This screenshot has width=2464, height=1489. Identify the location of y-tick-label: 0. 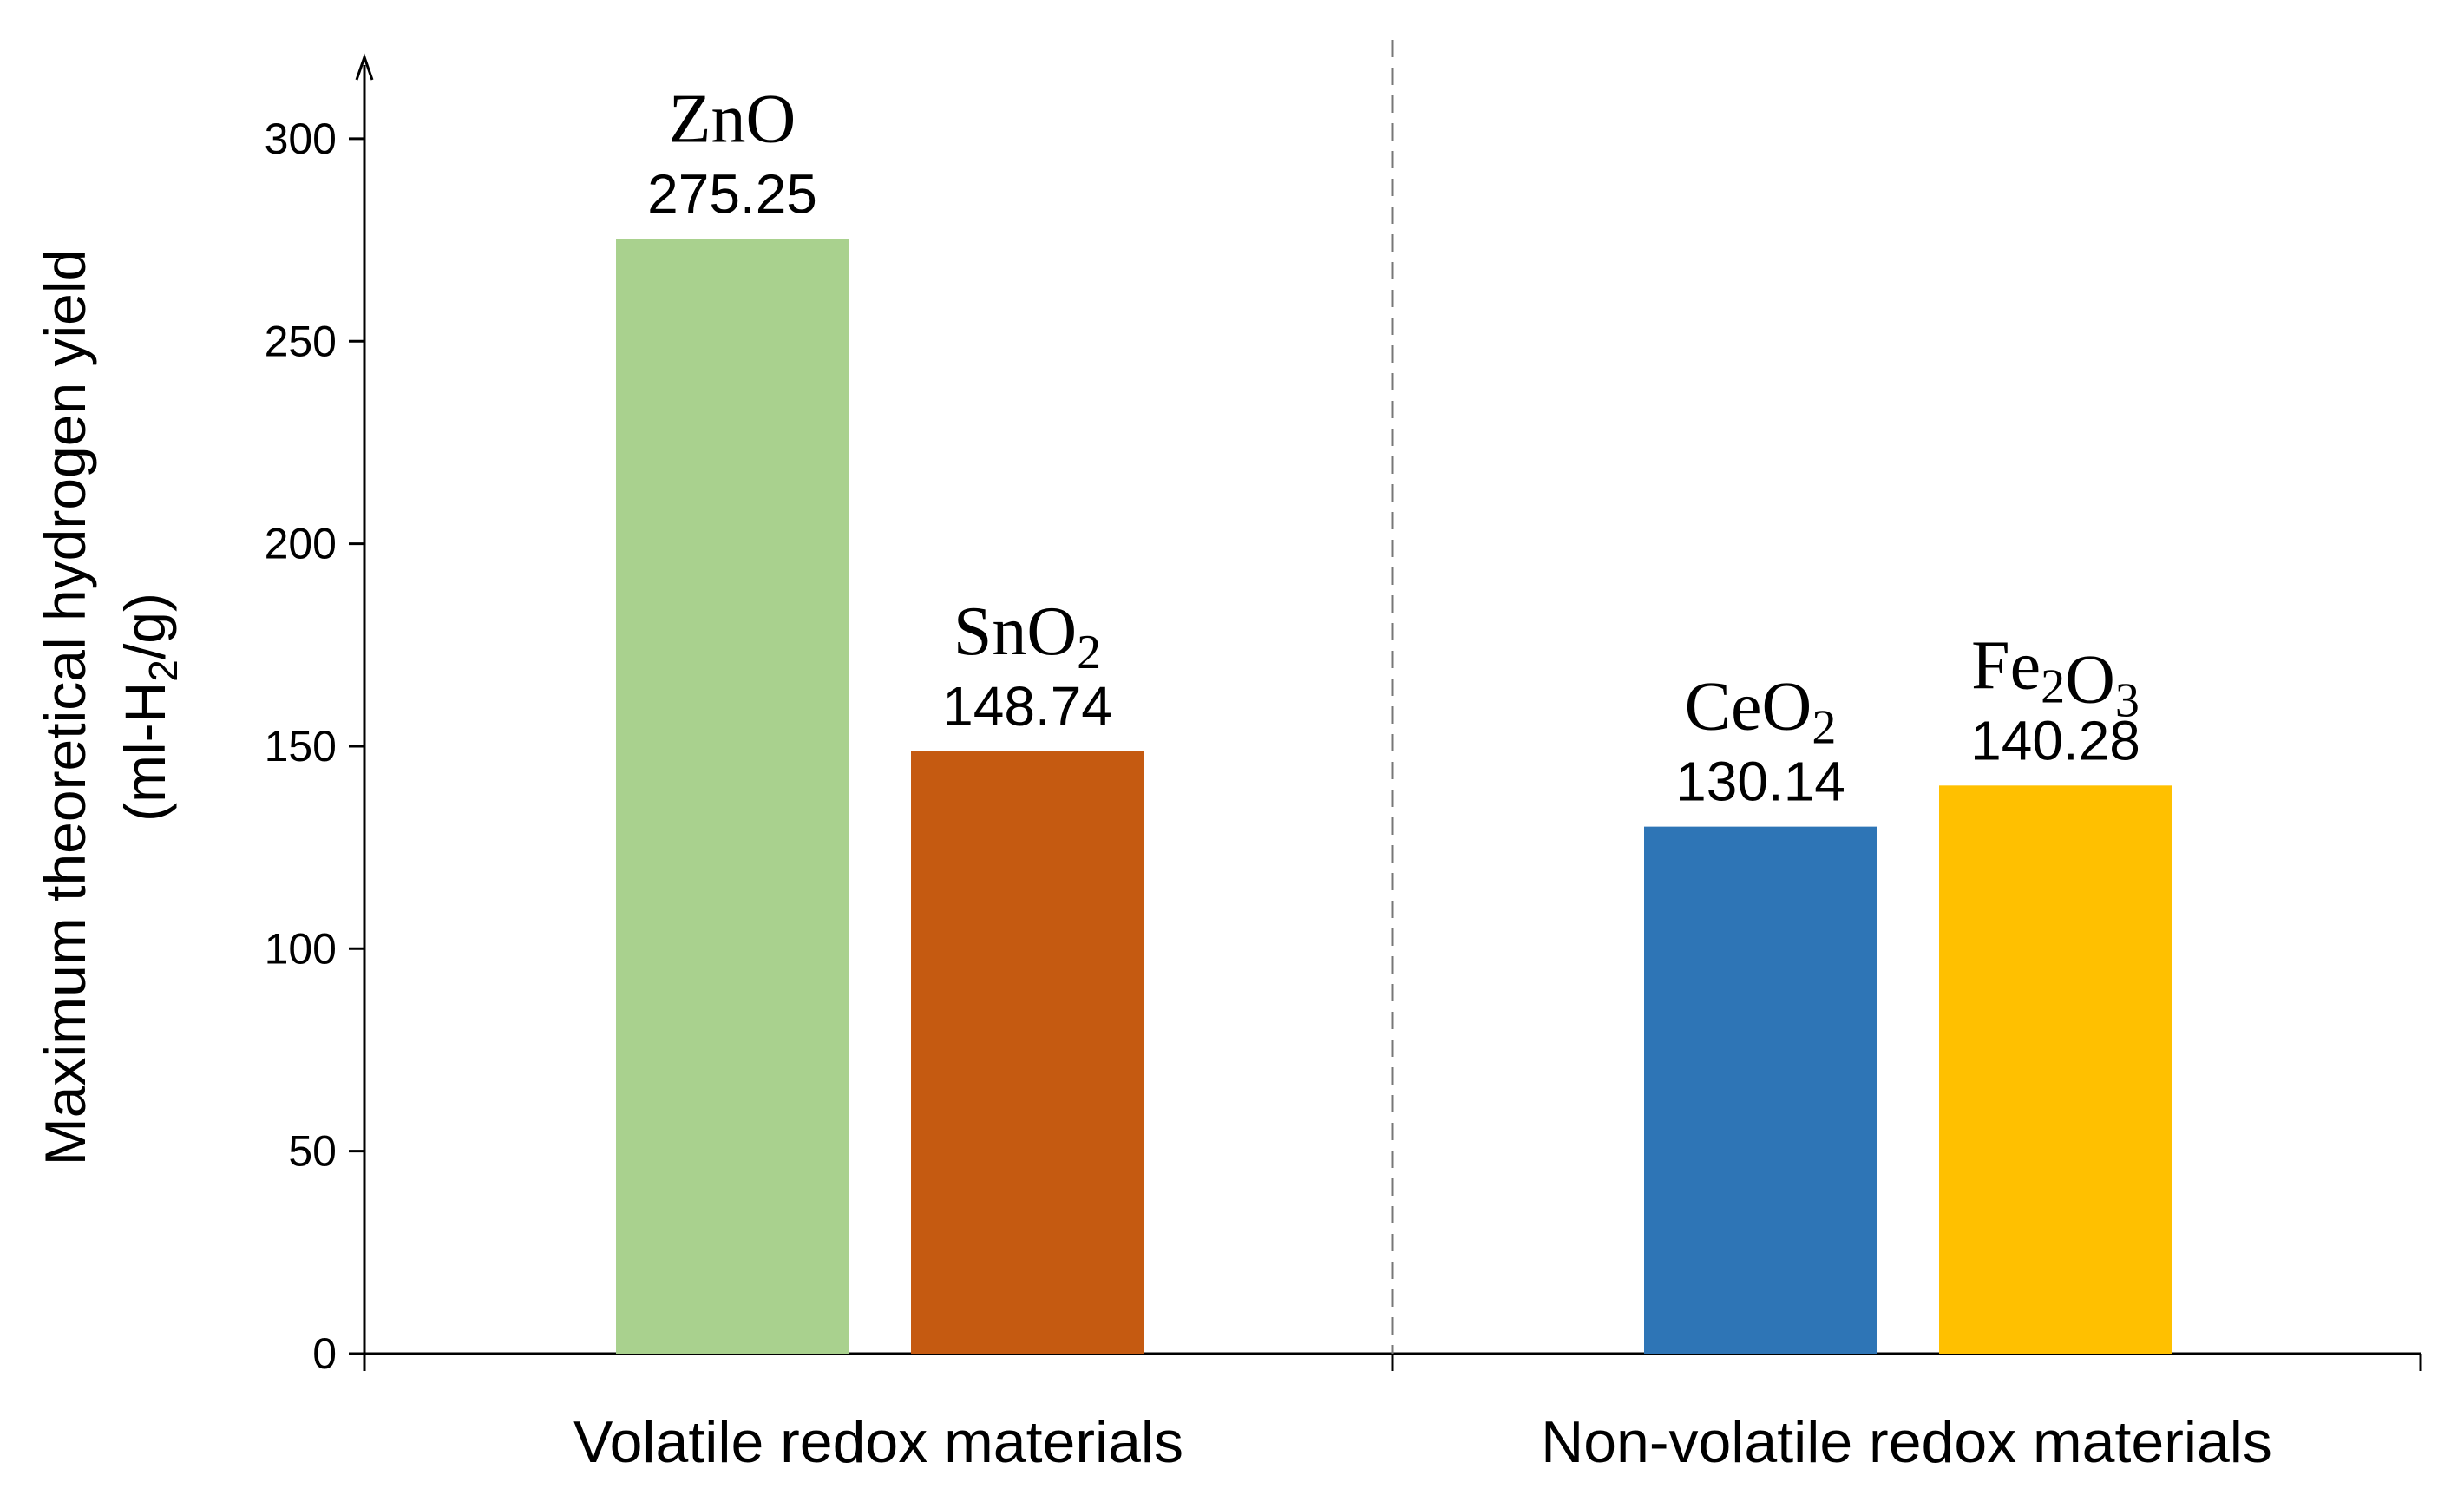
(324, 1353).